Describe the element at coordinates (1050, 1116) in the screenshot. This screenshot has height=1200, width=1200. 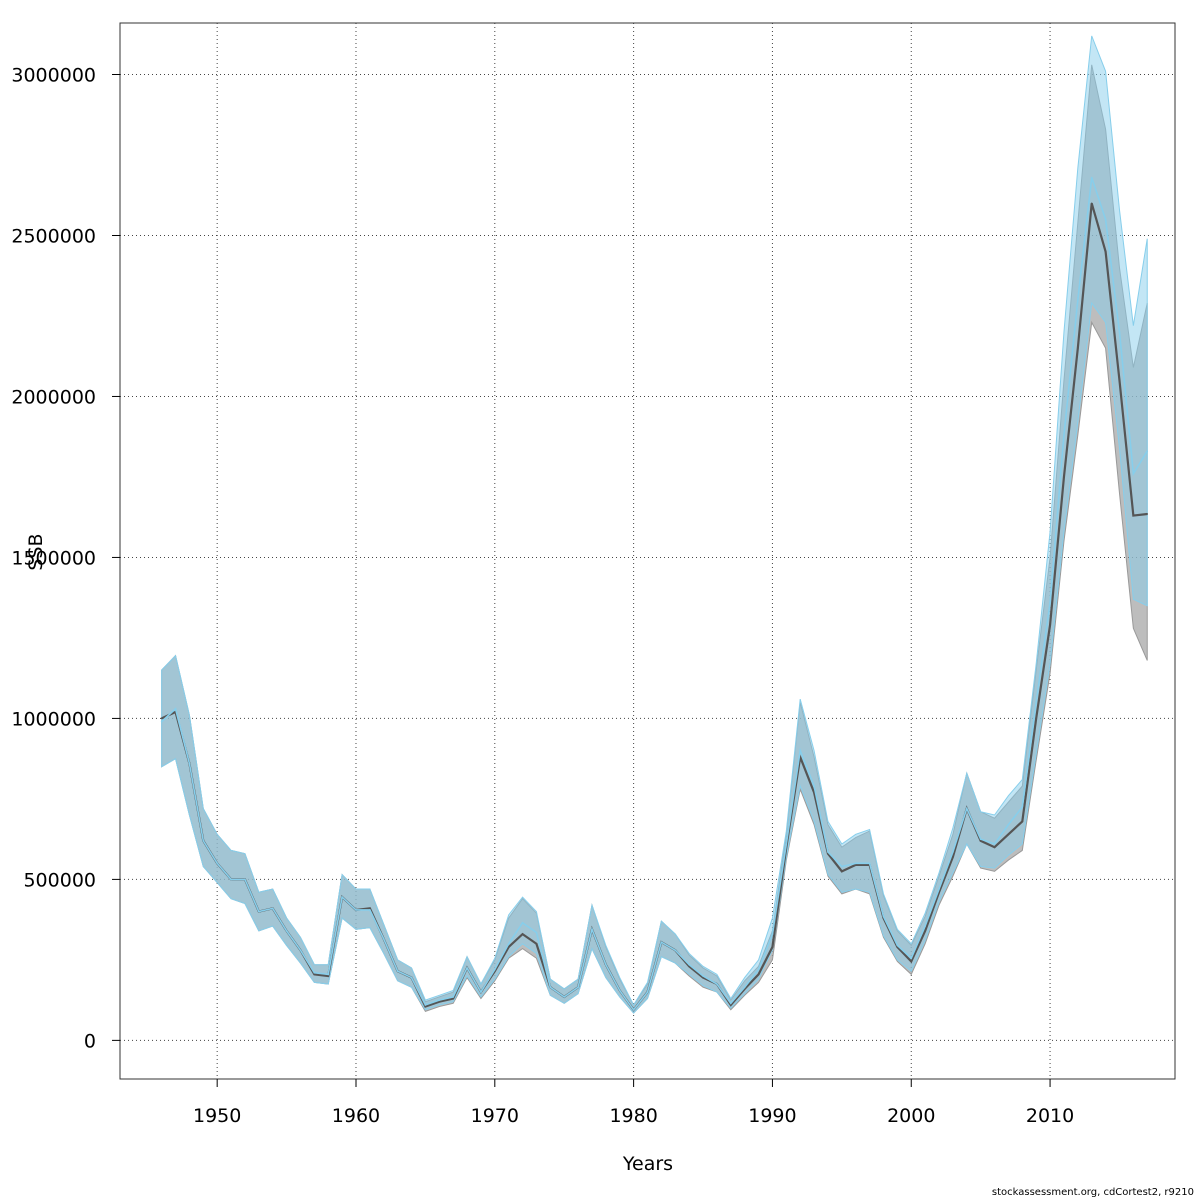
I see `x-tick-label: 2010` at that location.